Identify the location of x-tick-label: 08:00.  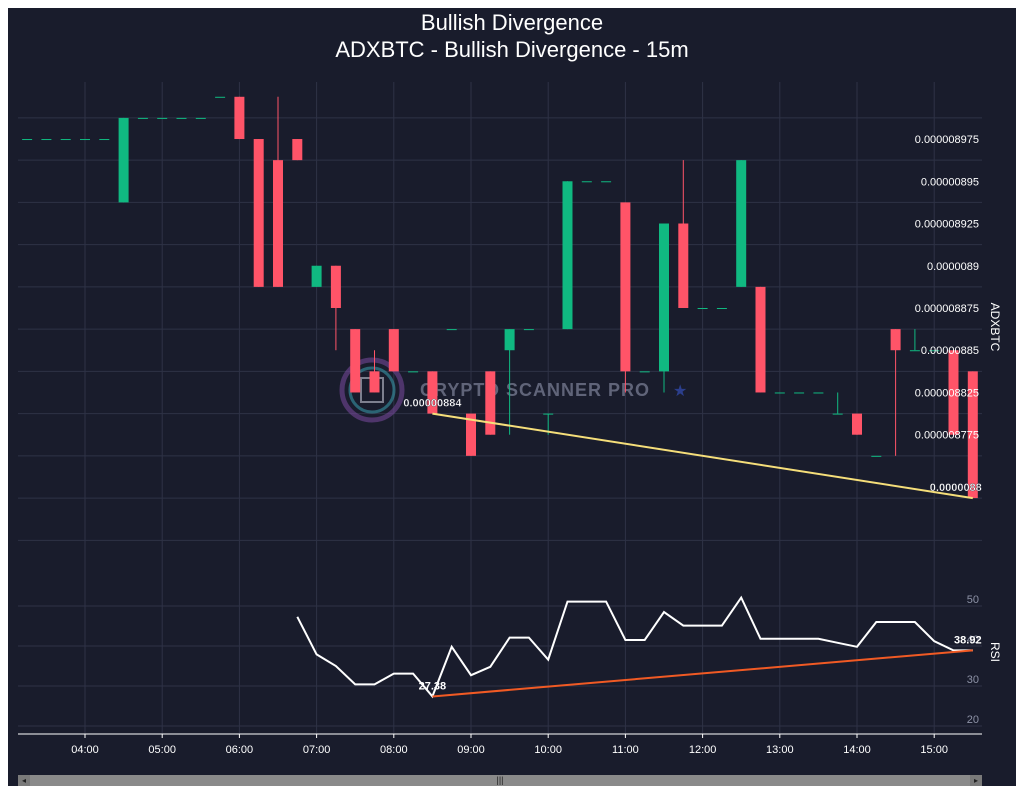
(394, 750).